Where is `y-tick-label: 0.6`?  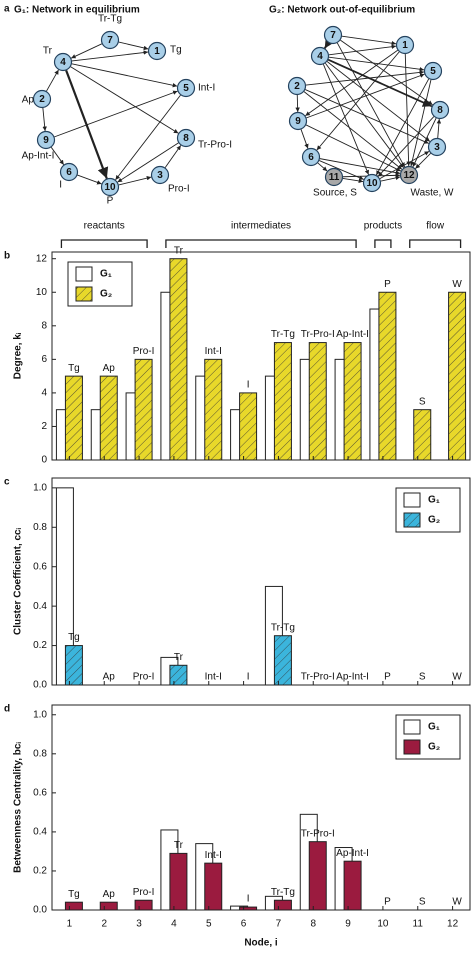
y-tick-label: 0.6 is located at coordinates (40, 566).